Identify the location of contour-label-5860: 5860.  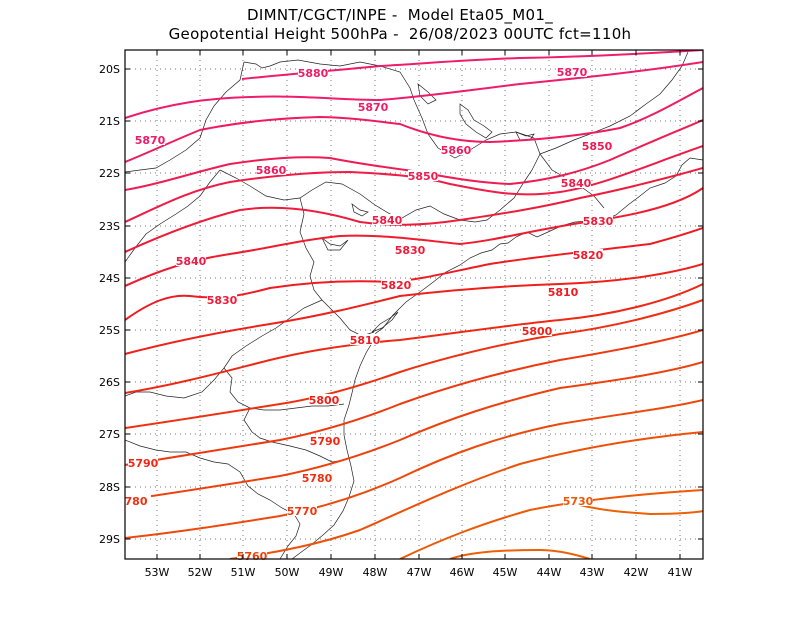
(456, 150).